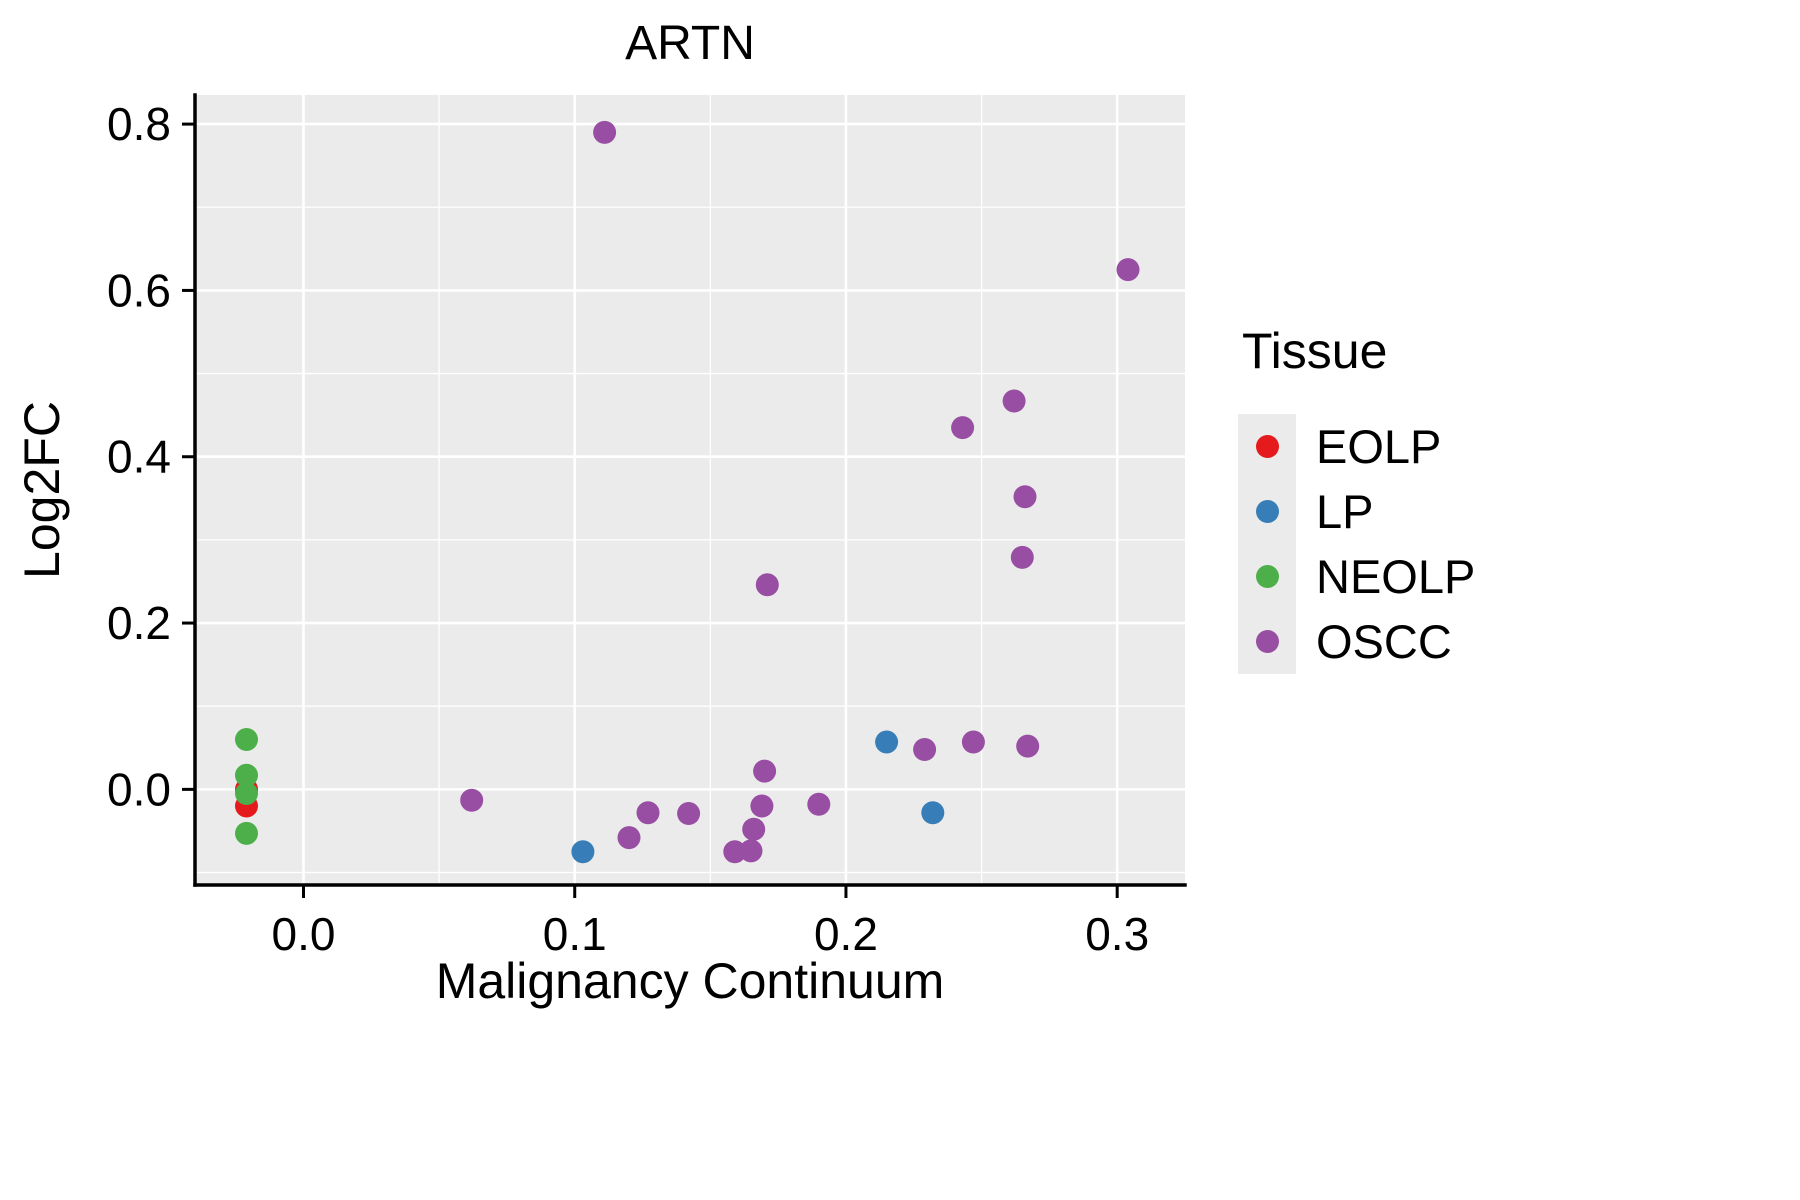 The image size is (1800, 1200). I want to click on legend-item-LP: LP, so click(1356, 511).